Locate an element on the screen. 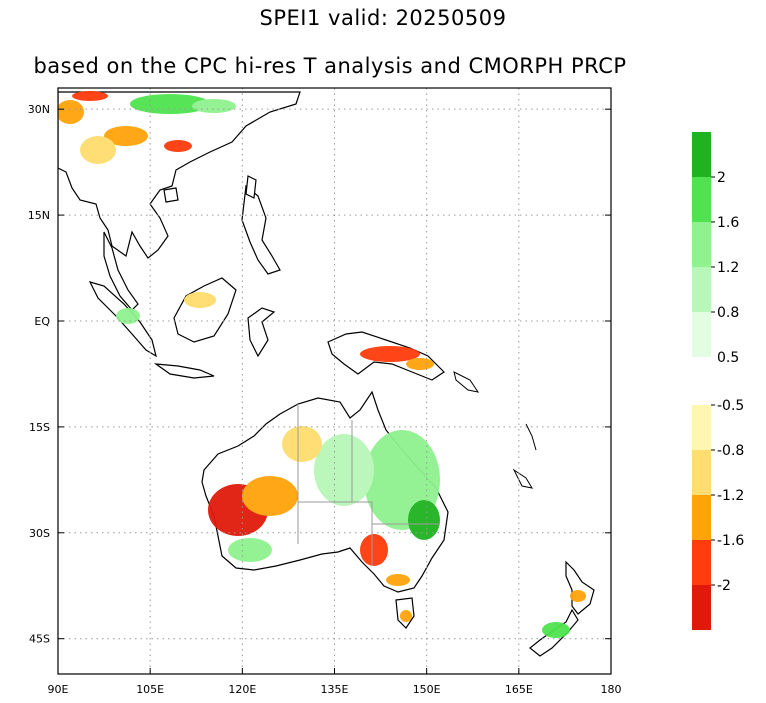 The width and height of the screenshot is (766, 703). dry-patch-kimberley is located at coordinates (302, 444).